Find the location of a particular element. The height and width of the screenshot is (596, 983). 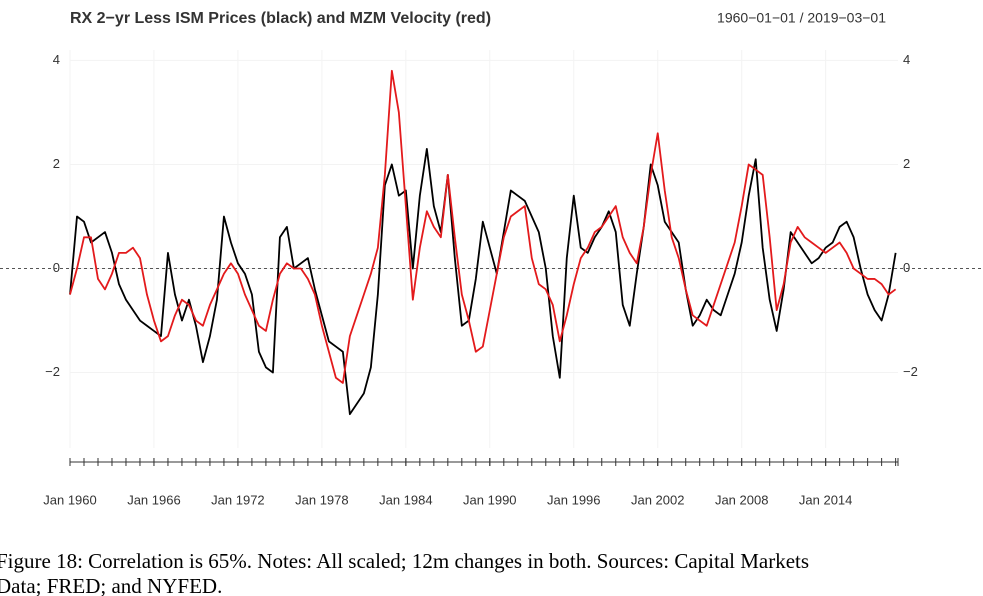

y-tick-label: 4 is located at coordinates (56, 59).